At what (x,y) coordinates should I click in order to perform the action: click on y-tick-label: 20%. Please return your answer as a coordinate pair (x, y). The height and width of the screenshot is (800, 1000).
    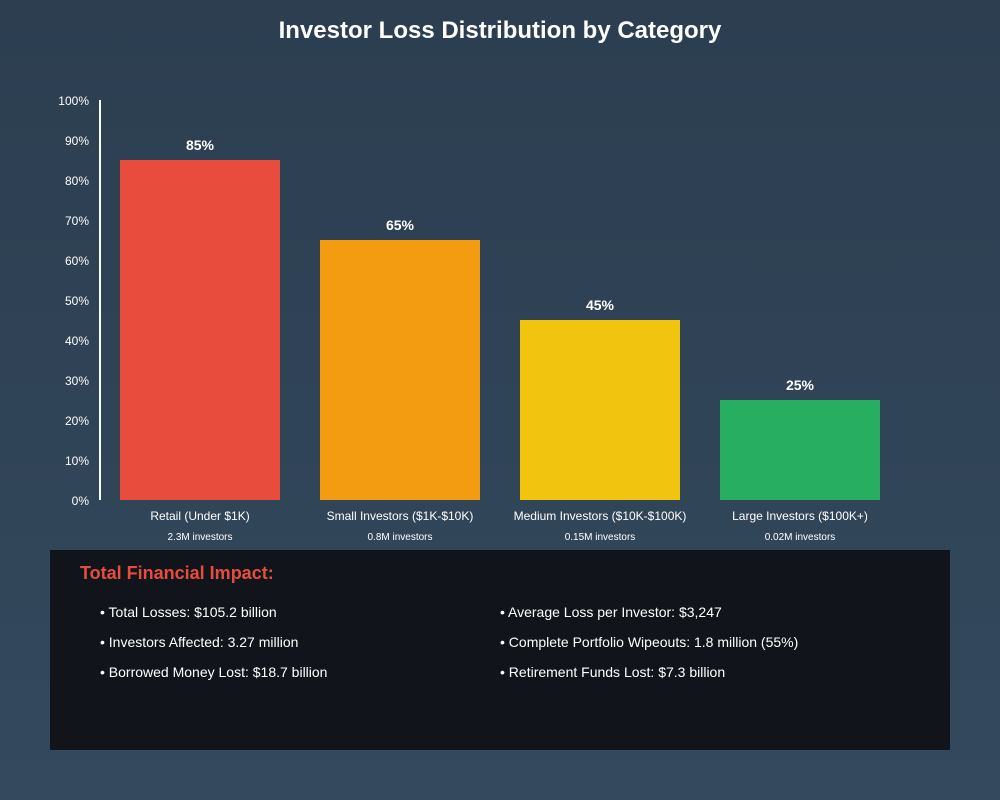
    Looking at the image, I should click on (77, 421).